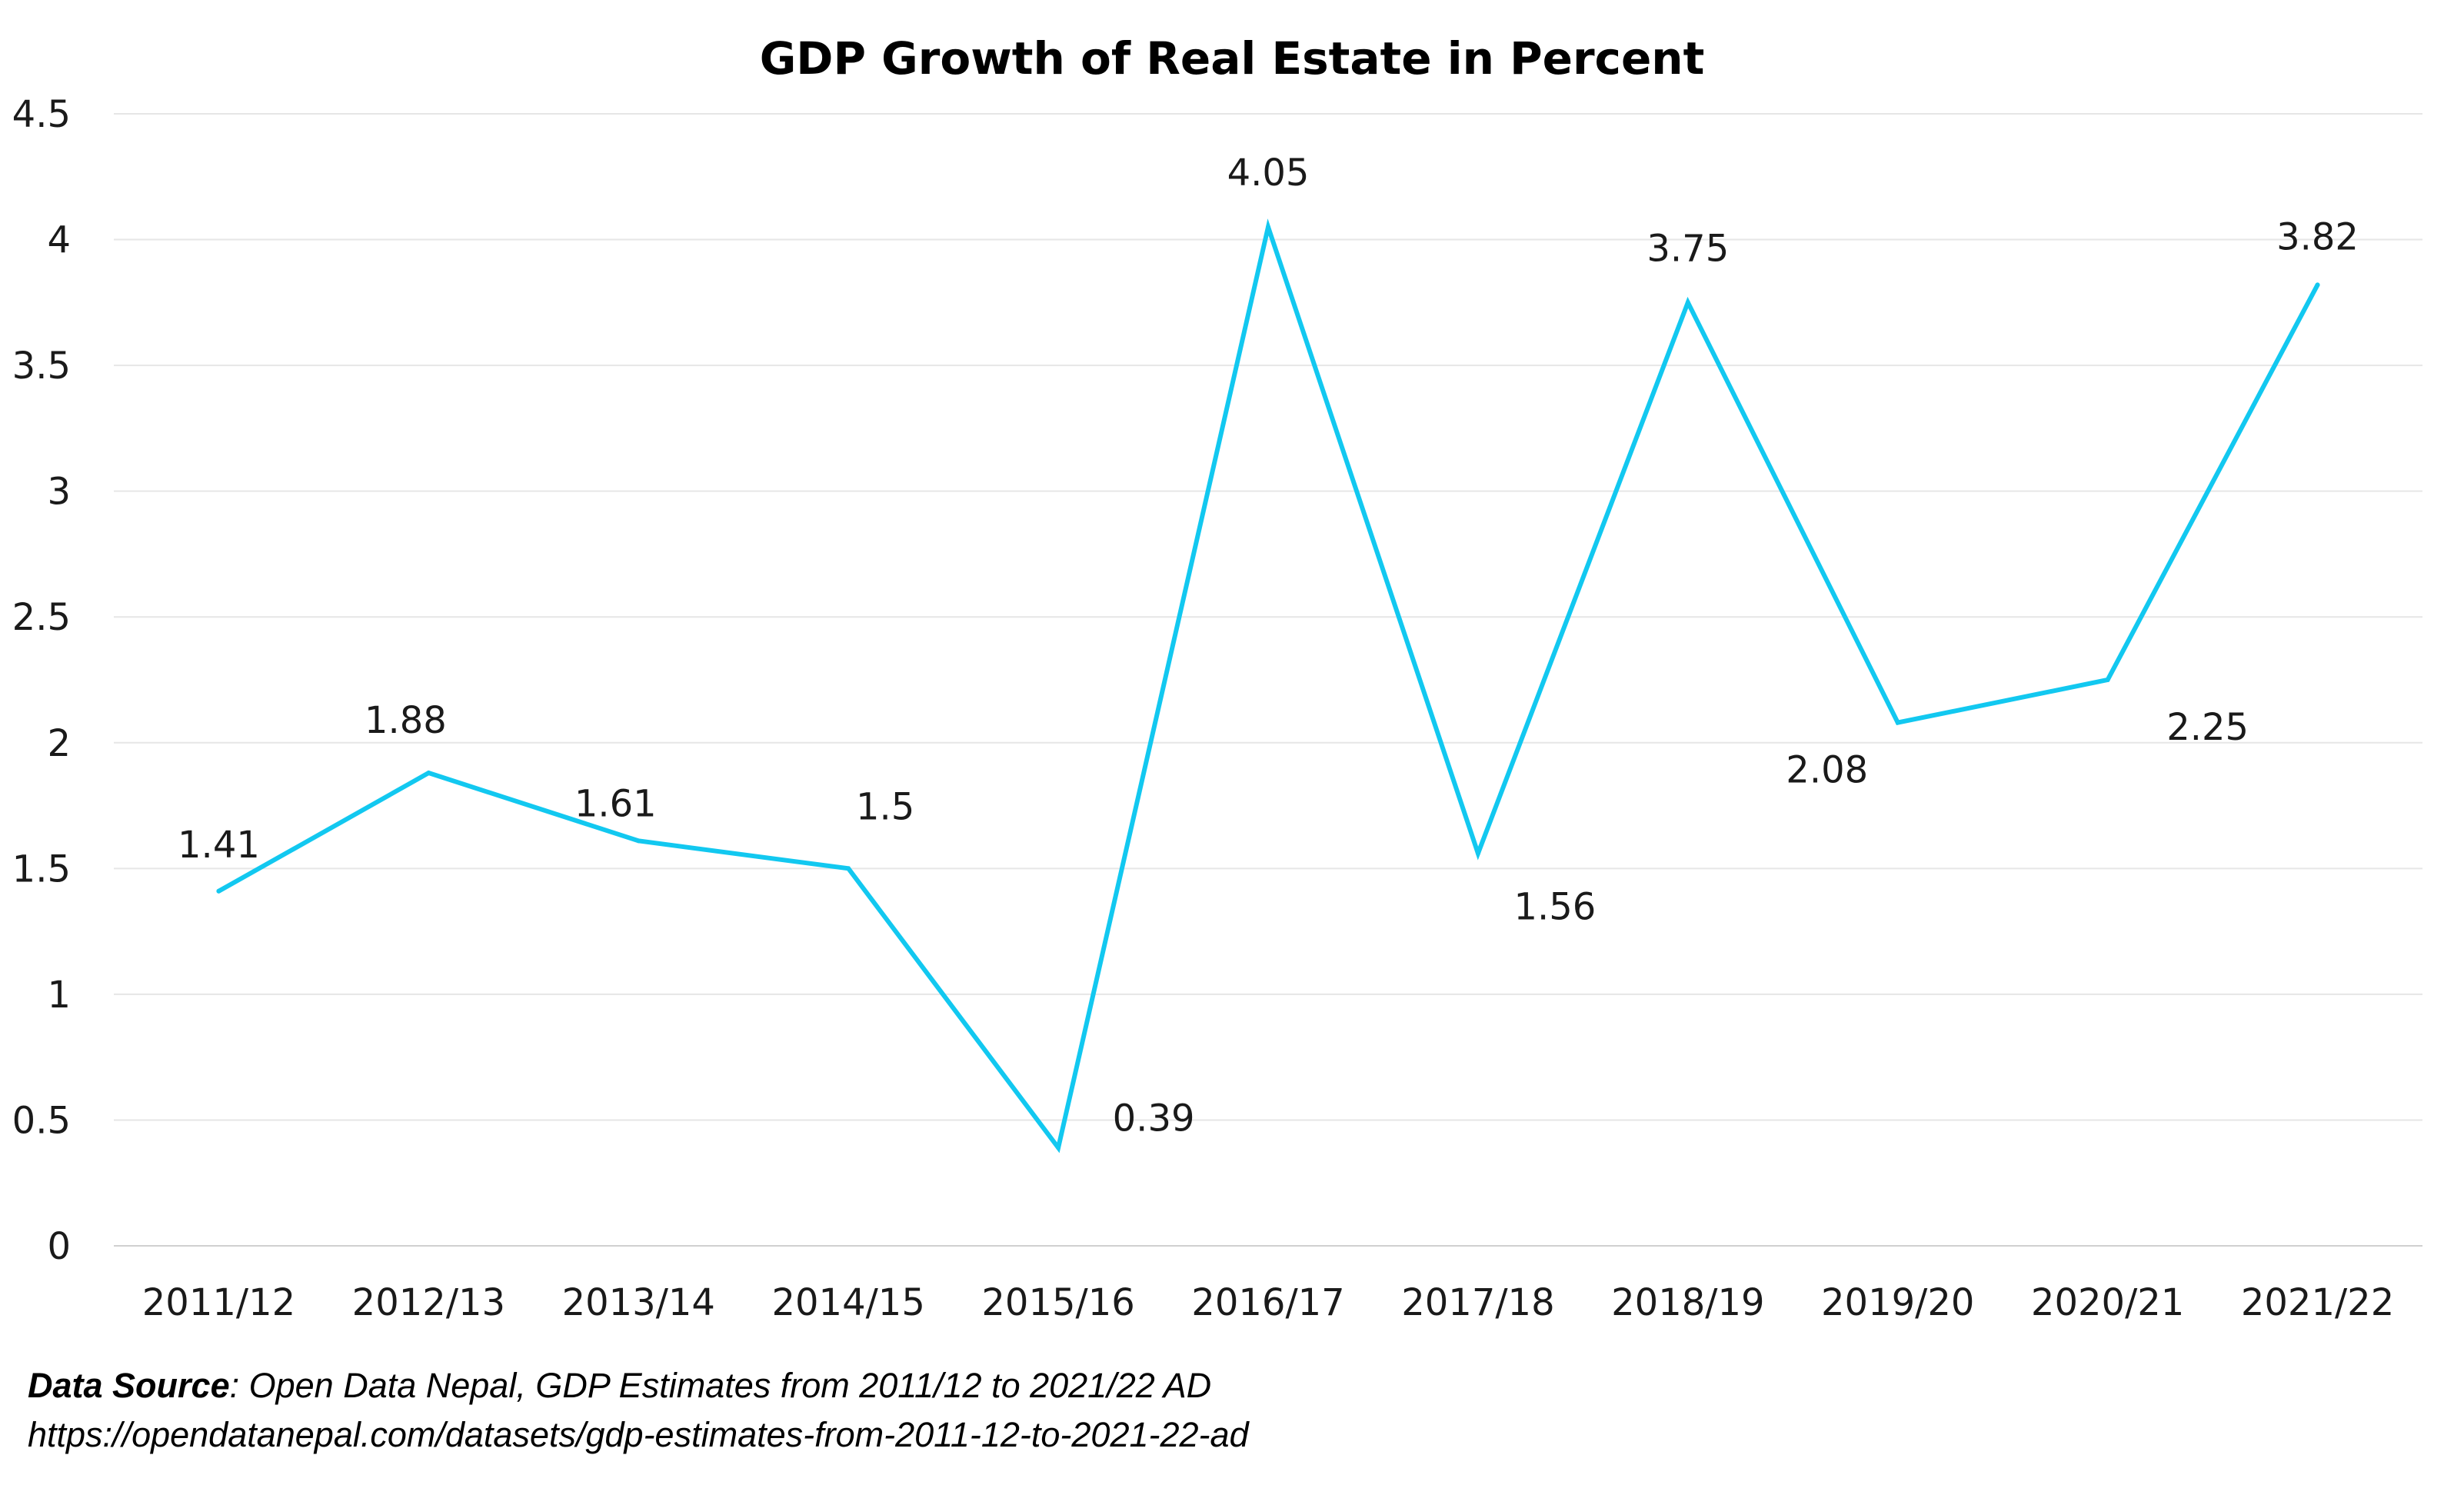  What do you see at coordinates (1688, 248) in the screenshot?
I see `data-label: 3.75` at bounding box center [1688, 248].